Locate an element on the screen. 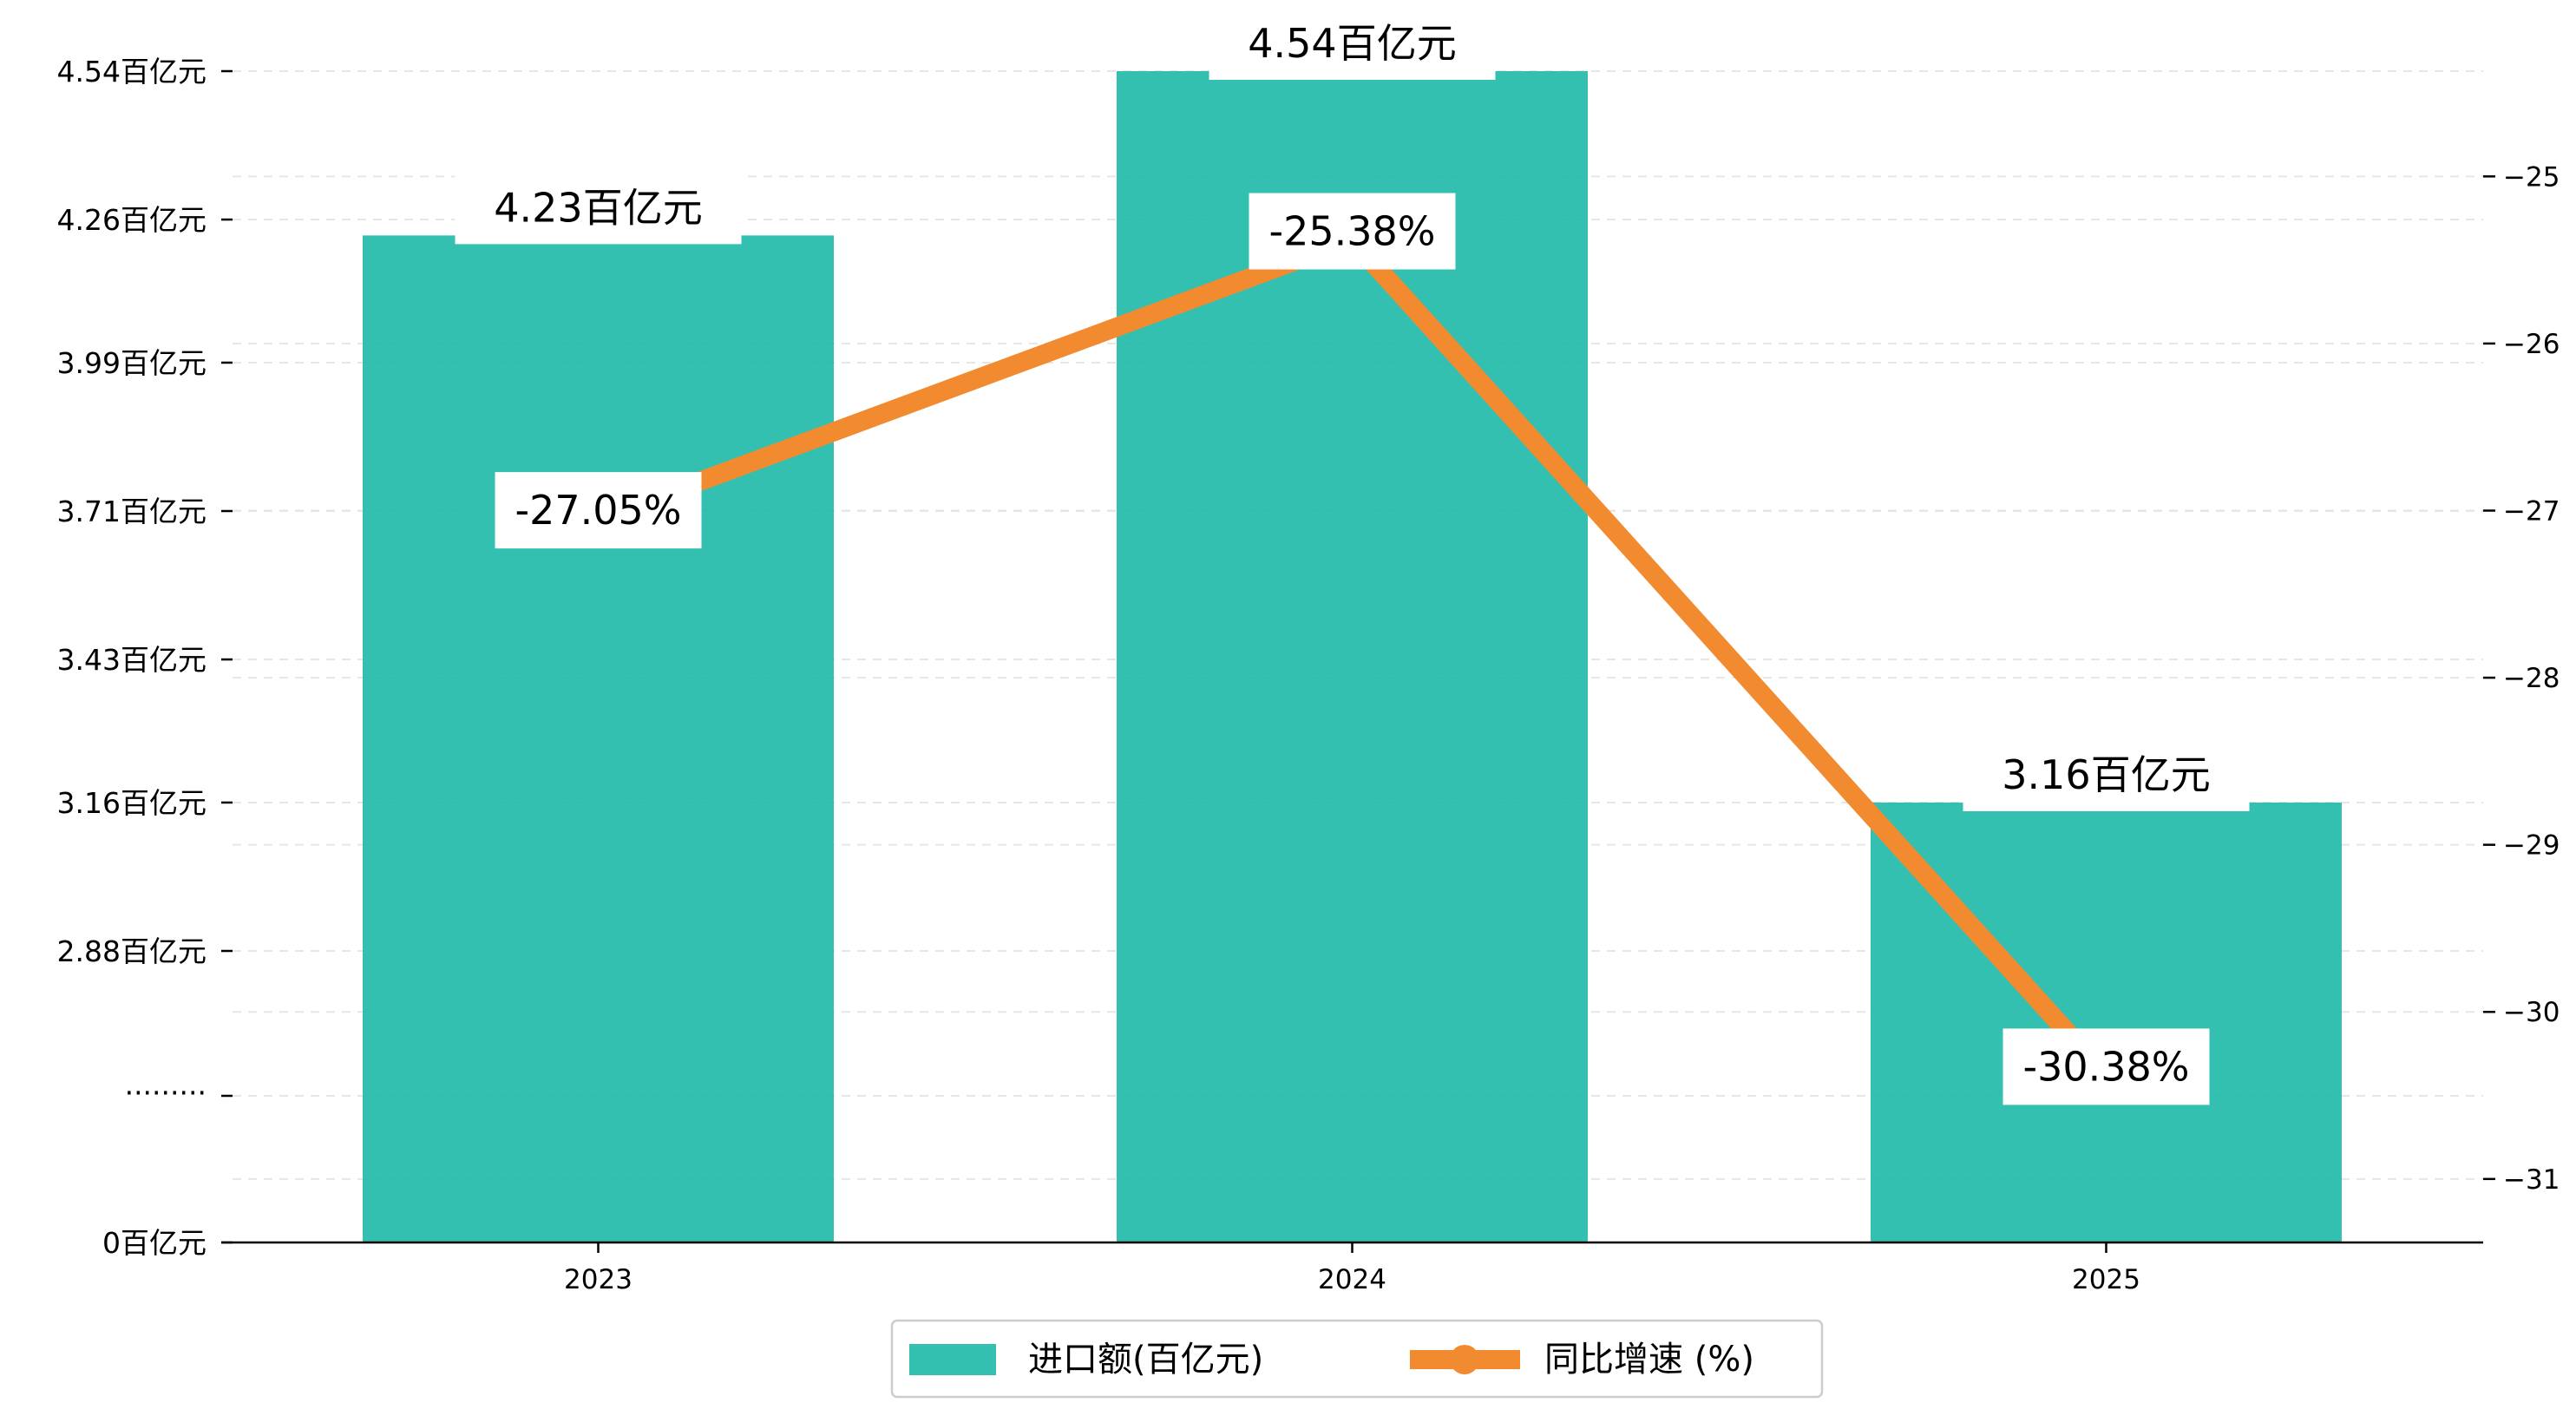 Image resolution: width=2576 pixels, height=1416 pixels. bar-label-2023: 4.23百亿元 is located at coordinates (598, 208).